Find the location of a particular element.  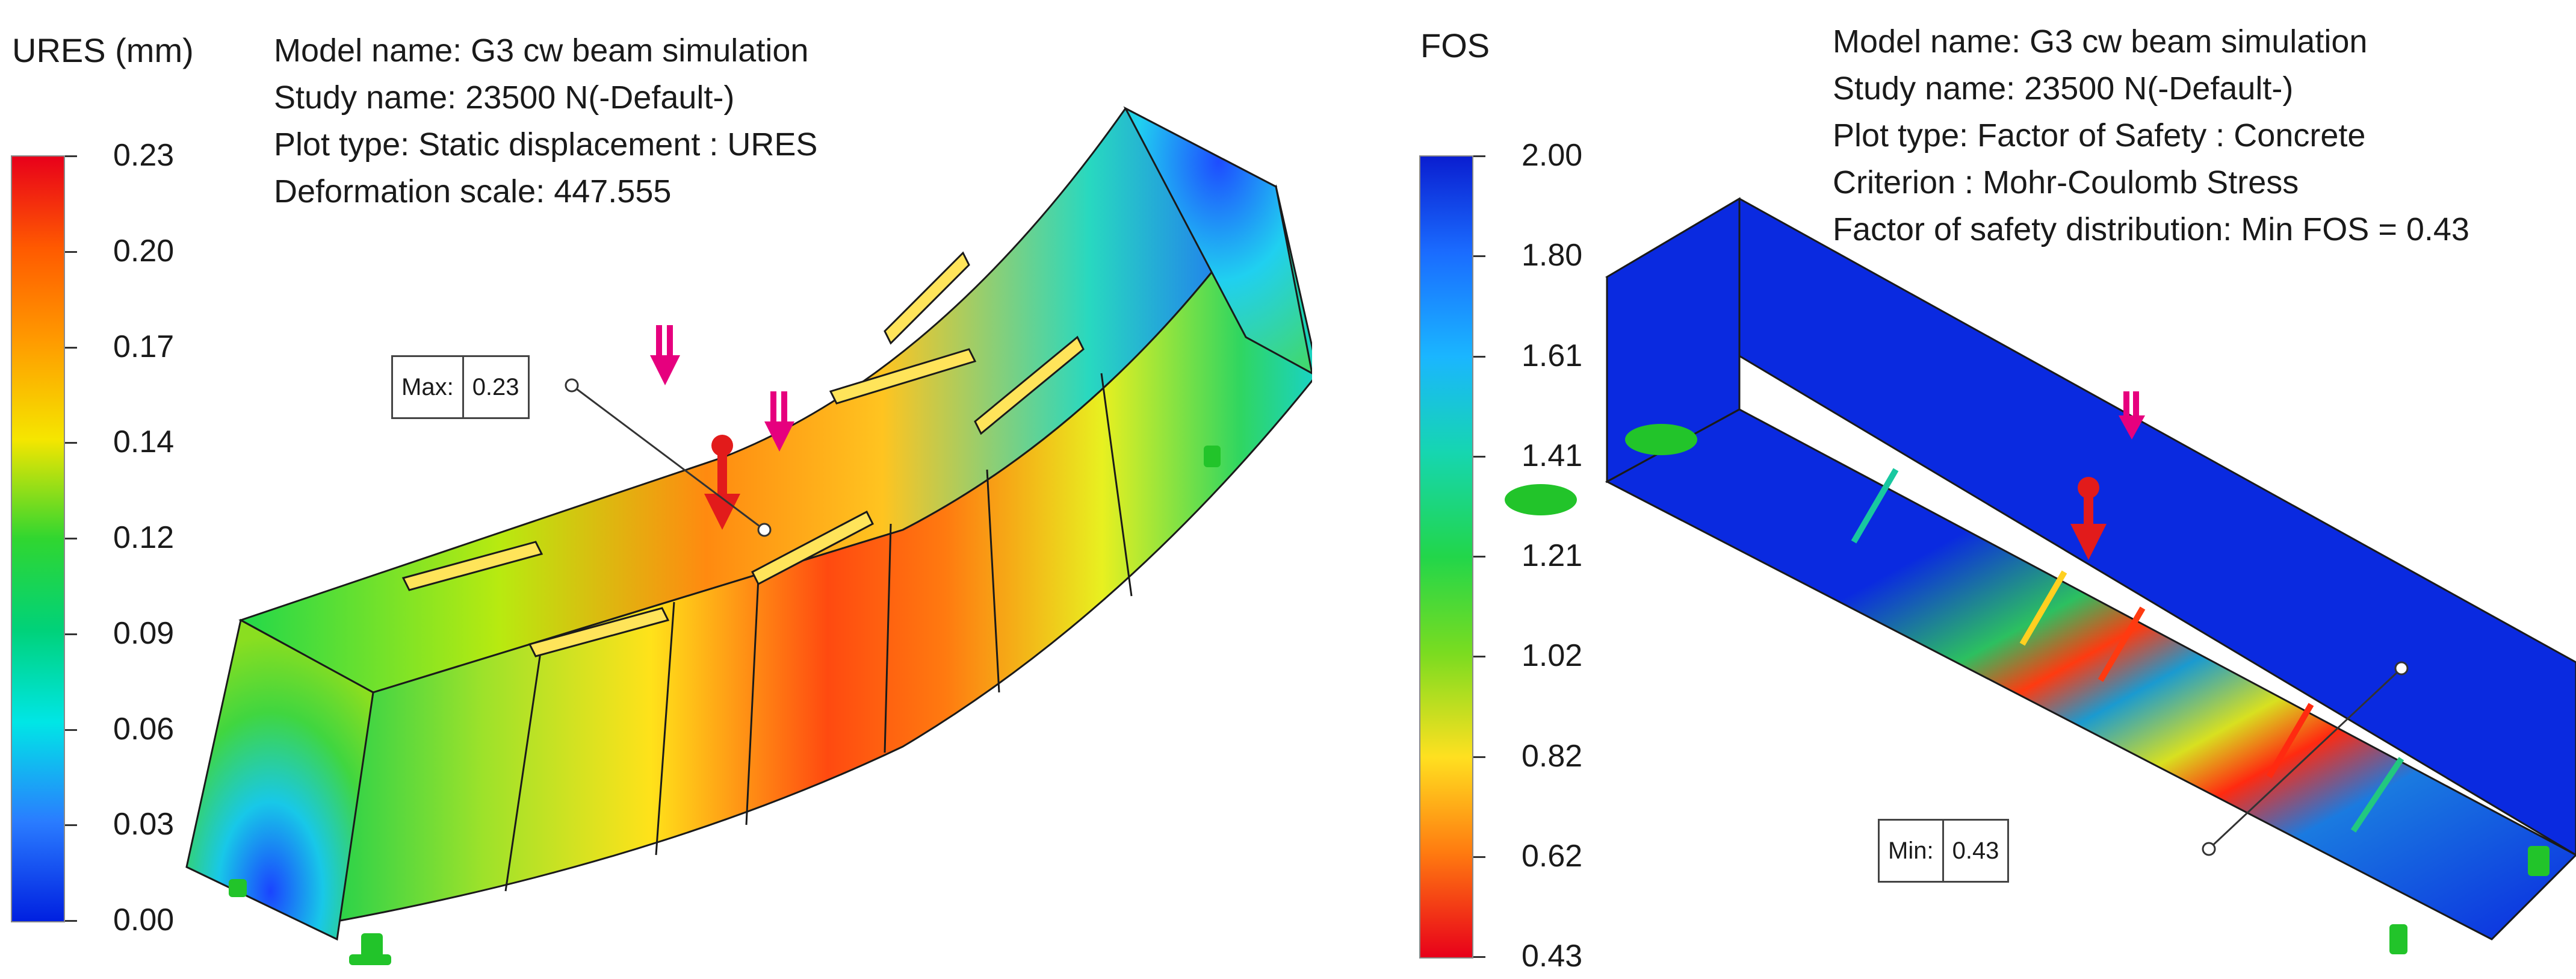

tick-label: 0.00 is located at coordinates (144, 920).